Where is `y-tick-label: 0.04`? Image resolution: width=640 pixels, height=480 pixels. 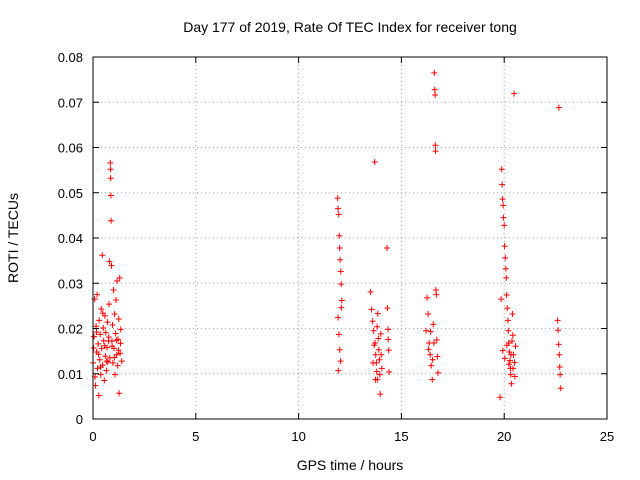 y-tick-label: 0.04 is located at coordinates (70, 238).